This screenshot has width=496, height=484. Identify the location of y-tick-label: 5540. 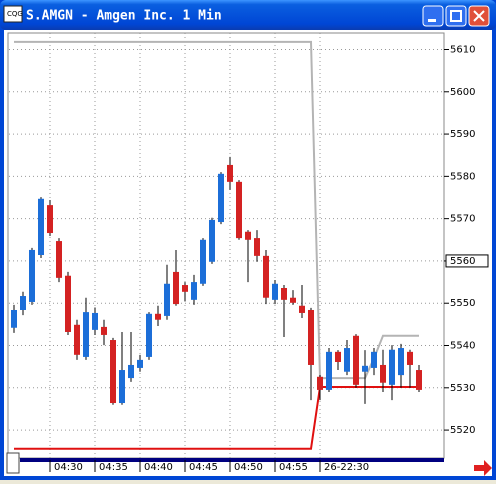
(462, 346).